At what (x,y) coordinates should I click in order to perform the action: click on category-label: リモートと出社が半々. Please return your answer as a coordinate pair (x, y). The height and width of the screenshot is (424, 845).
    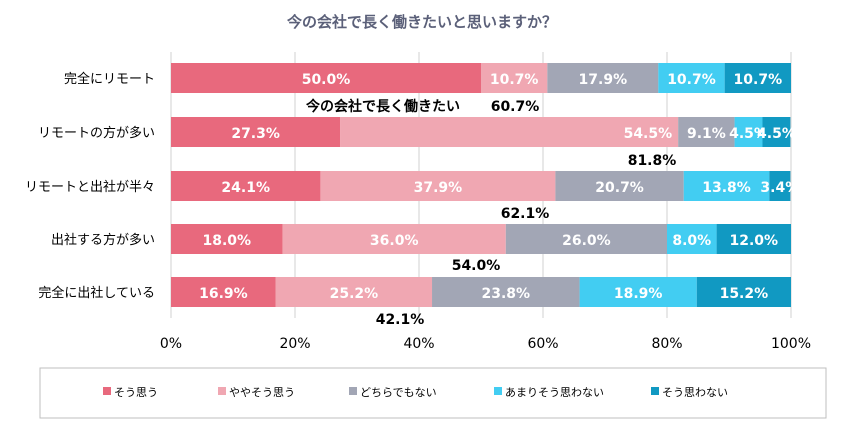
    Looking at the image, I should click on (90, 187).